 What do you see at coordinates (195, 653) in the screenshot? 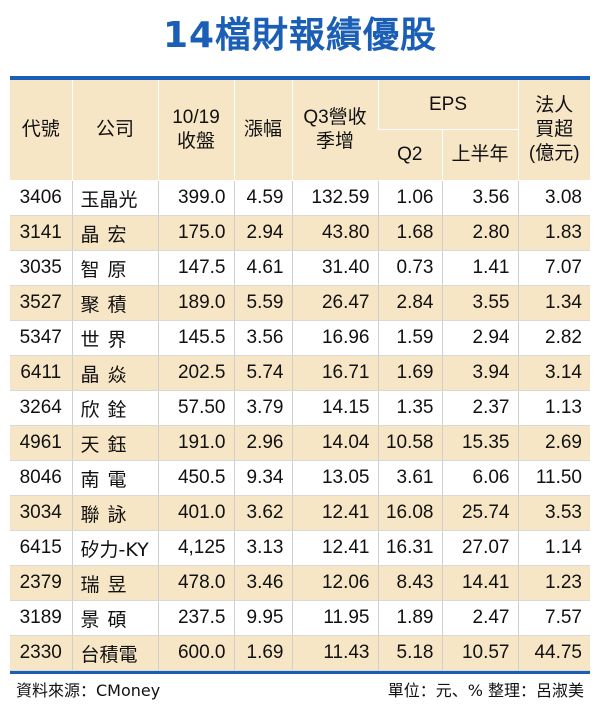
I see `cell-close: 600.0` at bounding box center [195, 653].